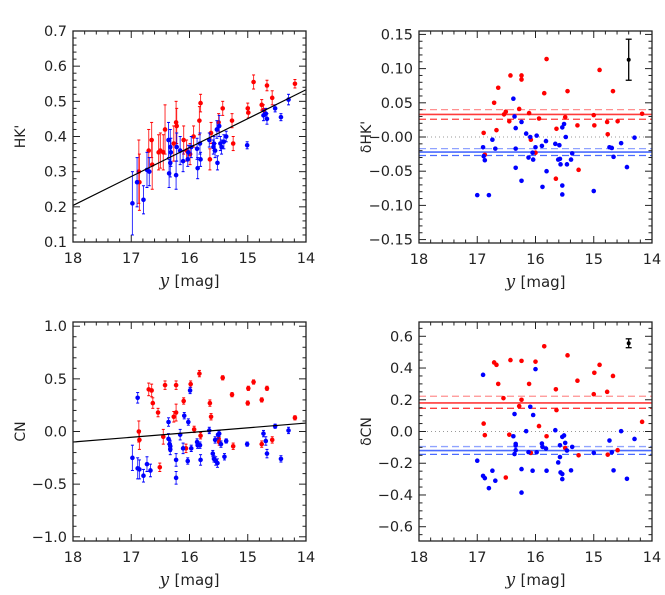  Describe the element at coordinates (55, 327) in the screenshot. I see `y-tick-label: 1.0` at that location.